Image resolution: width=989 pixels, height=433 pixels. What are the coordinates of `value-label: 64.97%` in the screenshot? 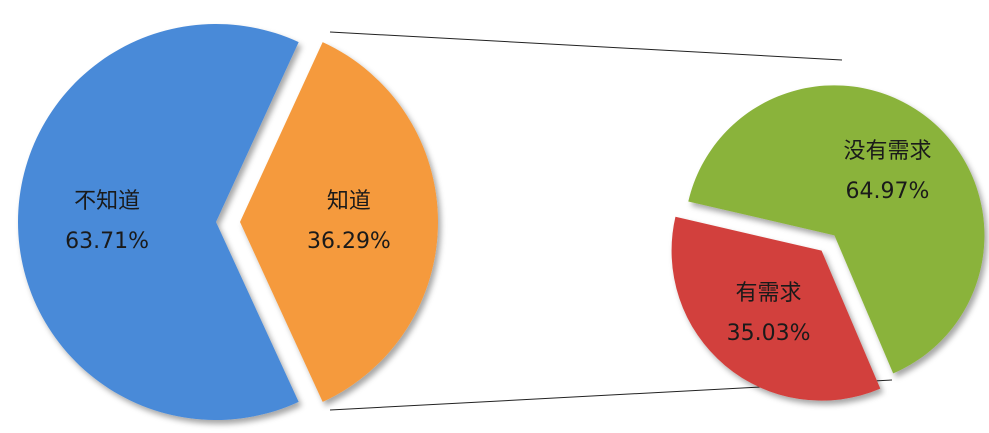 It's located at (888, 191).